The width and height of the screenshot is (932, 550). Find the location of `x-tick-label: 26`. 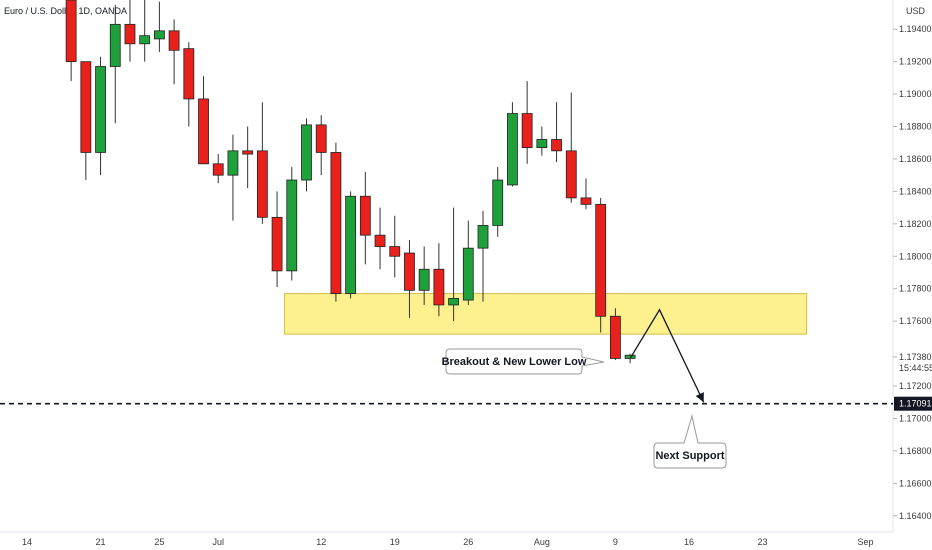

x-tick-label: 26 is located at coordinates (468, 542).